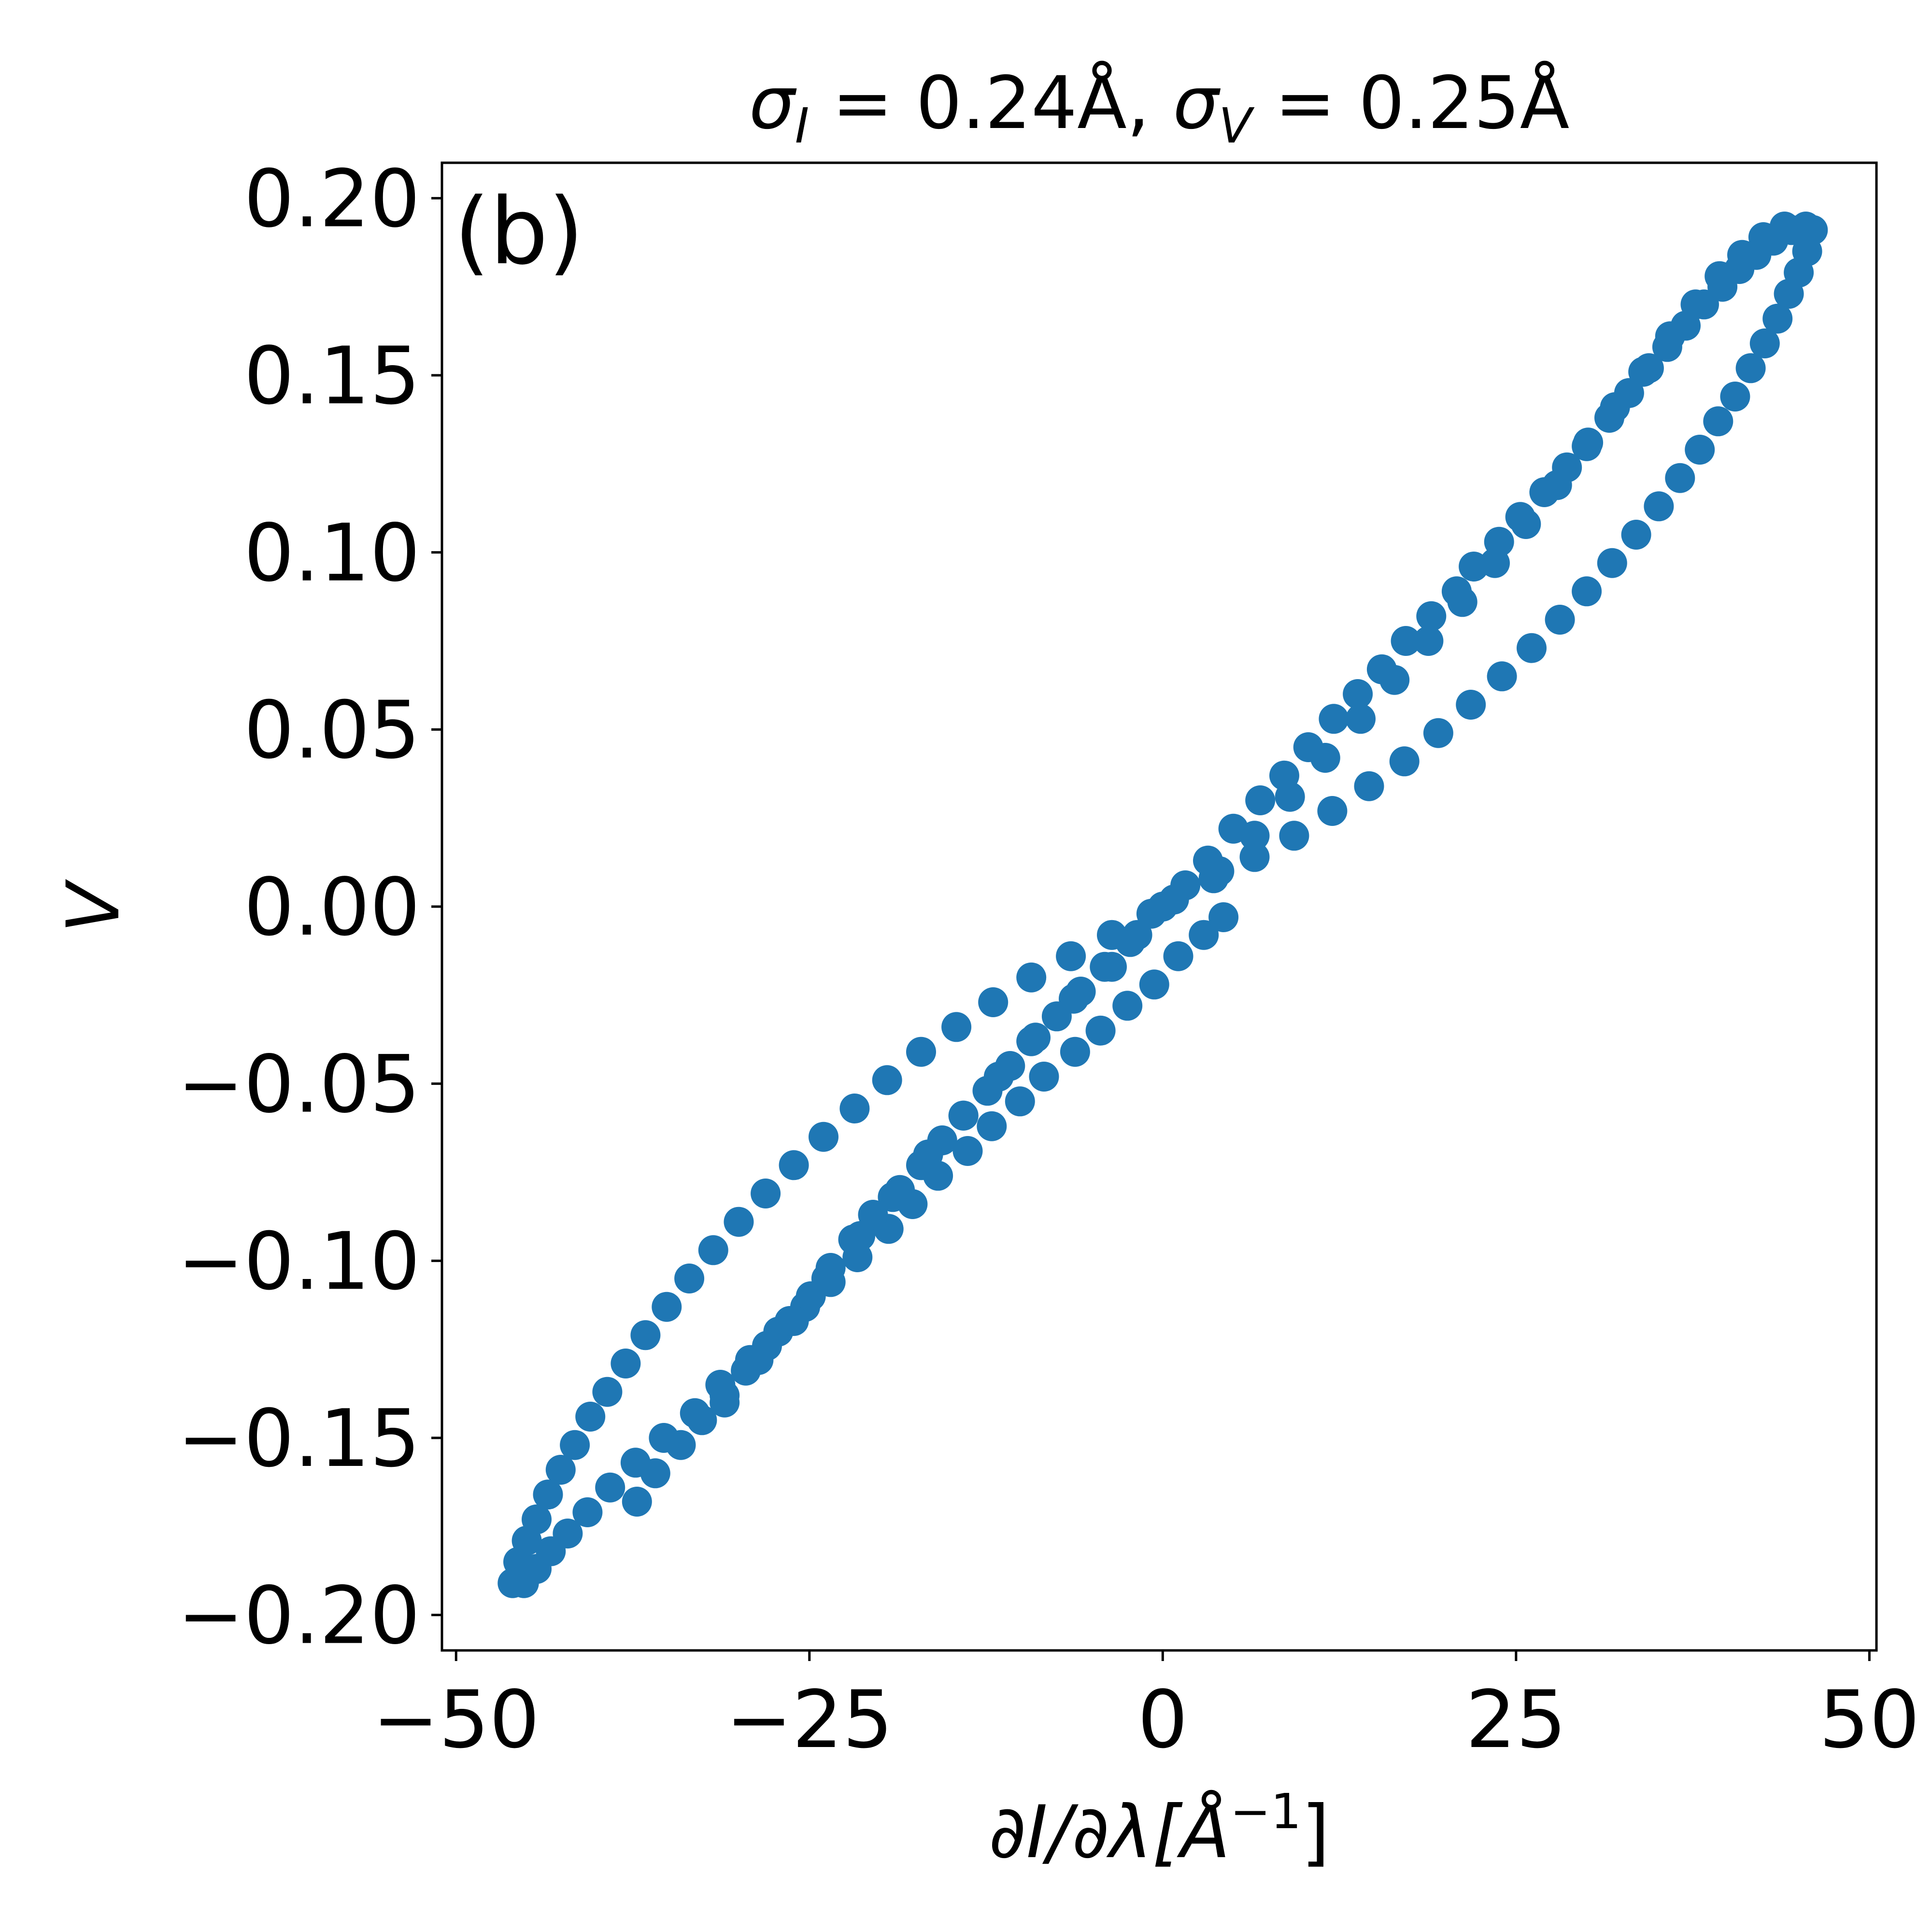 This screenshot has width=1932, height=1932. What do you see at coordinates (1162, 1720) in the screenshot?
I see `x-tick-label: 0` at bounding box center [1162, 1720].